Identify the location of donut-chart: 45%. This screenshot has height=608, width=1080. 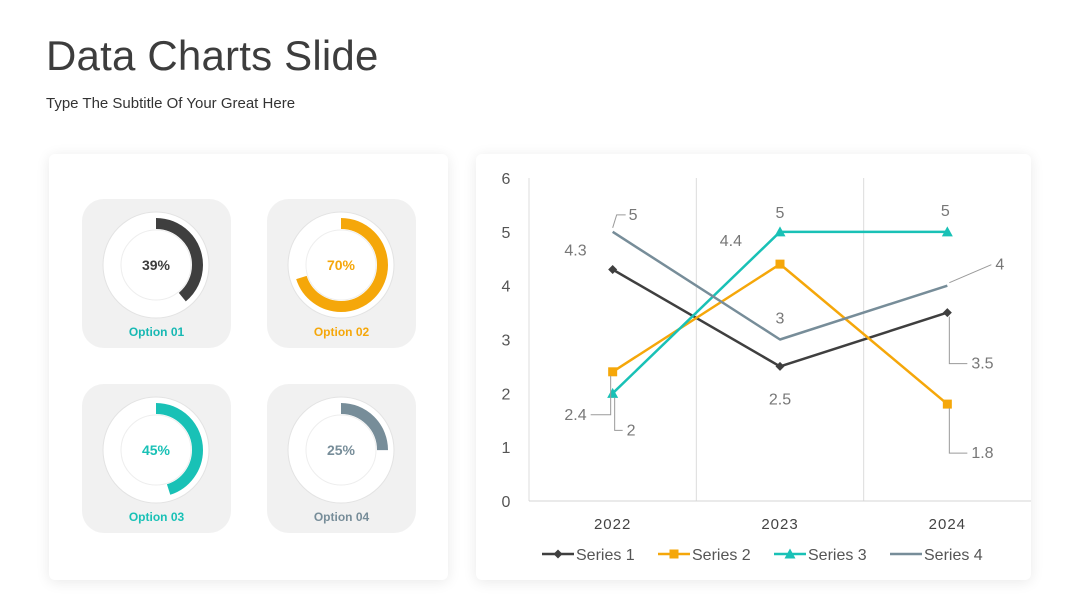
(156, 450).